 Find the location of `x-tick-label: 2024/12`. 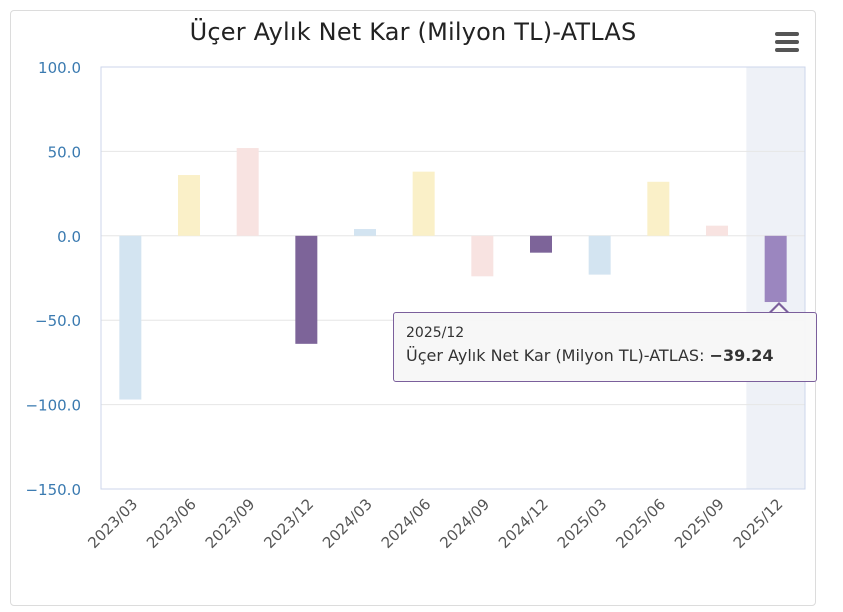

x-tick-label: 2024/12 is located at coordinates (523, 523).